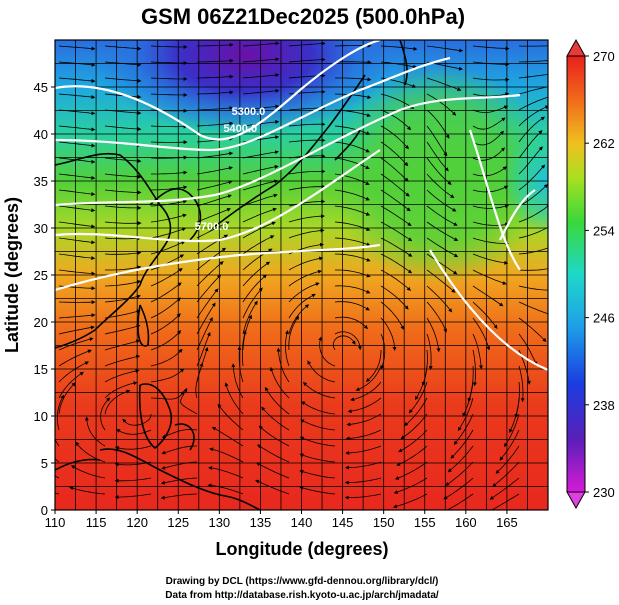  What do you see at coordinates (41, 228) in the screenshot?
I see `y-tick-label: 30` at bounding box center [41, 228].